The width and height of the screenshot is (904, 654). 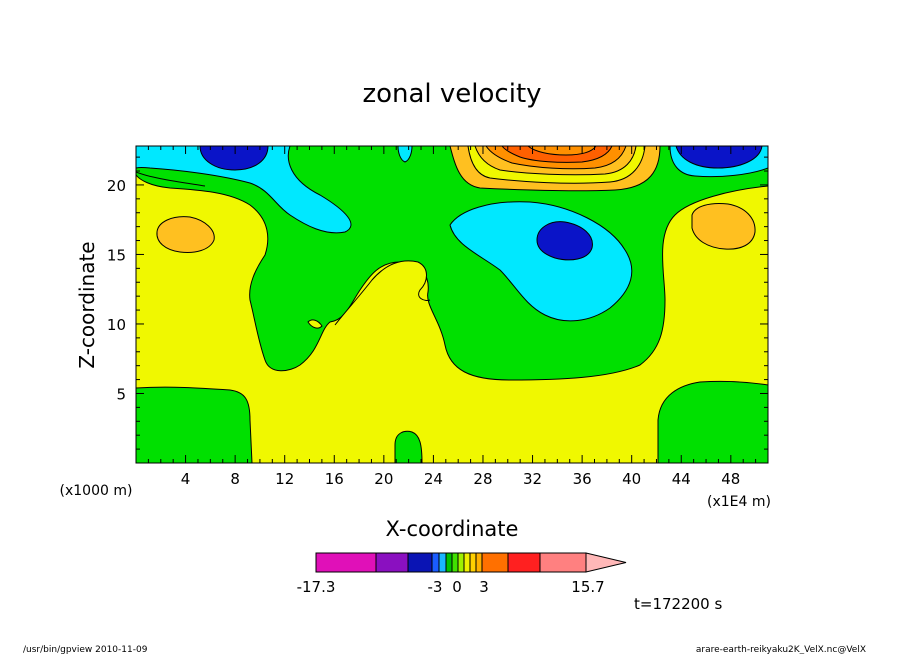 What do you see at coordinates (451, 94) in the screenshot?
I see `chart-title: zonal velocity` at bounding box center [451, 94].